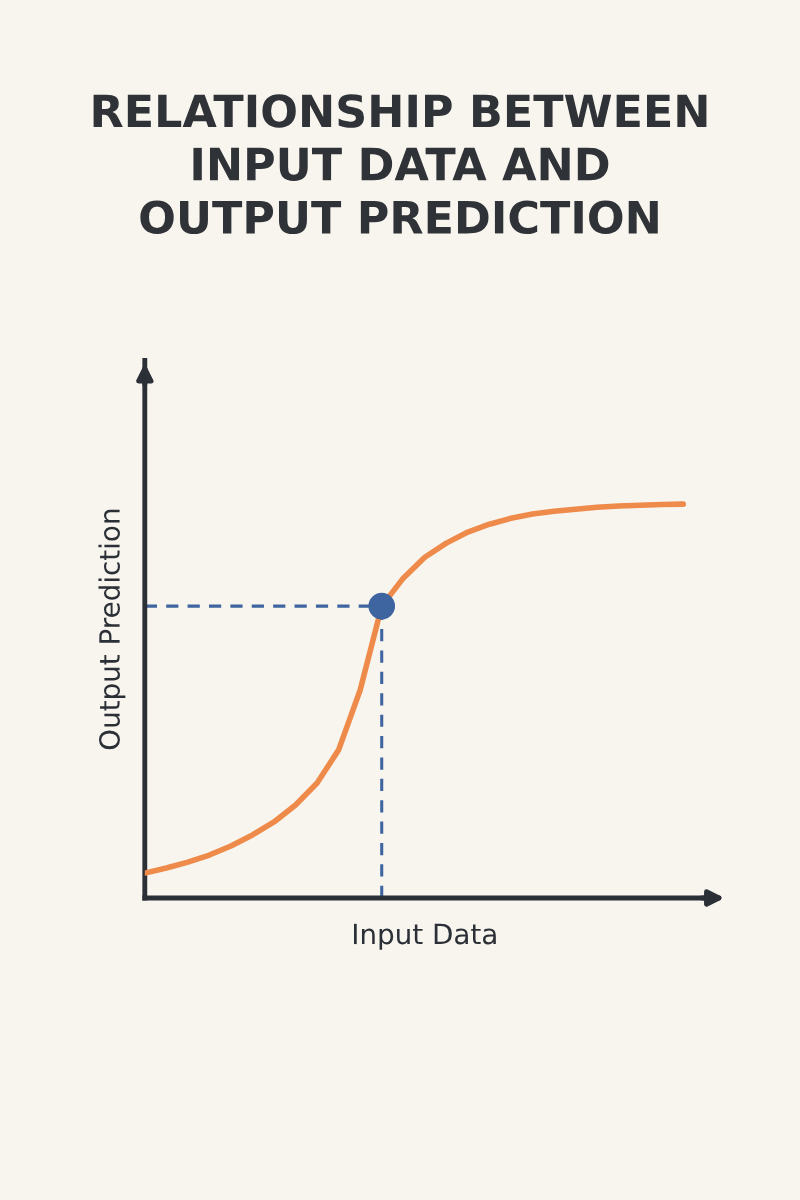 The image size is (800, 1200). Describe the element at coordinates (112, 629) in the screenshot. I see `y-axis-title: Output Prediction` at that location.